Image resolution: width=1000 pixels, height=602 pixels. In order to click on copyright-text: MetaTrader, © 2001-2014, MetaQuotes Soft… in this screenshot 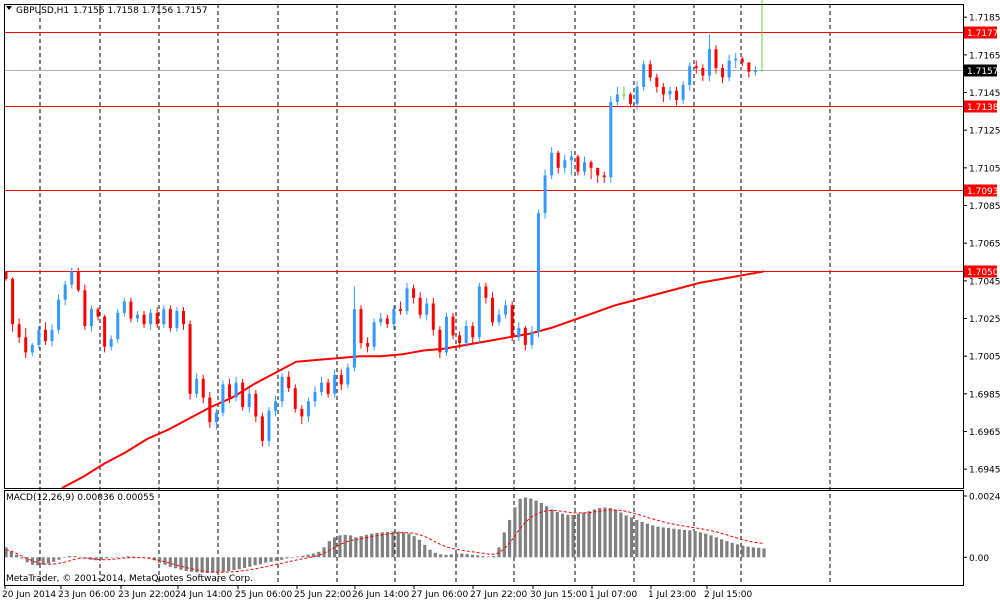, I will do `click(129, 579)`.